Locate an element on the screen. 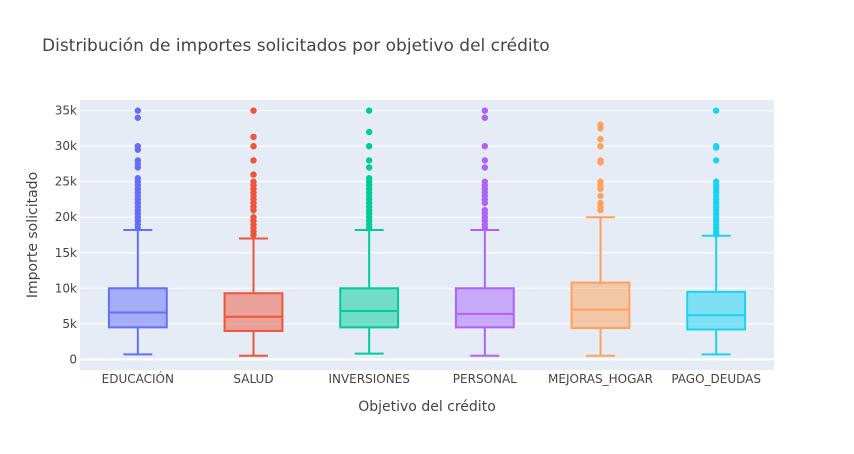 The width and height of the screenshot is (854, 454). x-axis-label: Objetivo del crédito is located at coordinates (427, 407).